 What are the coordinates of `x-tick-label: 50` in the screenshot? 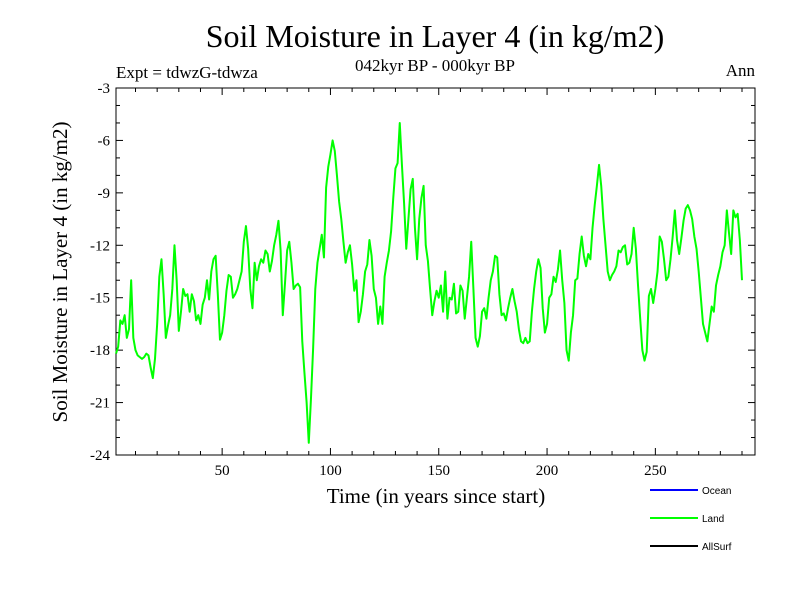 It's located at (222, 471).